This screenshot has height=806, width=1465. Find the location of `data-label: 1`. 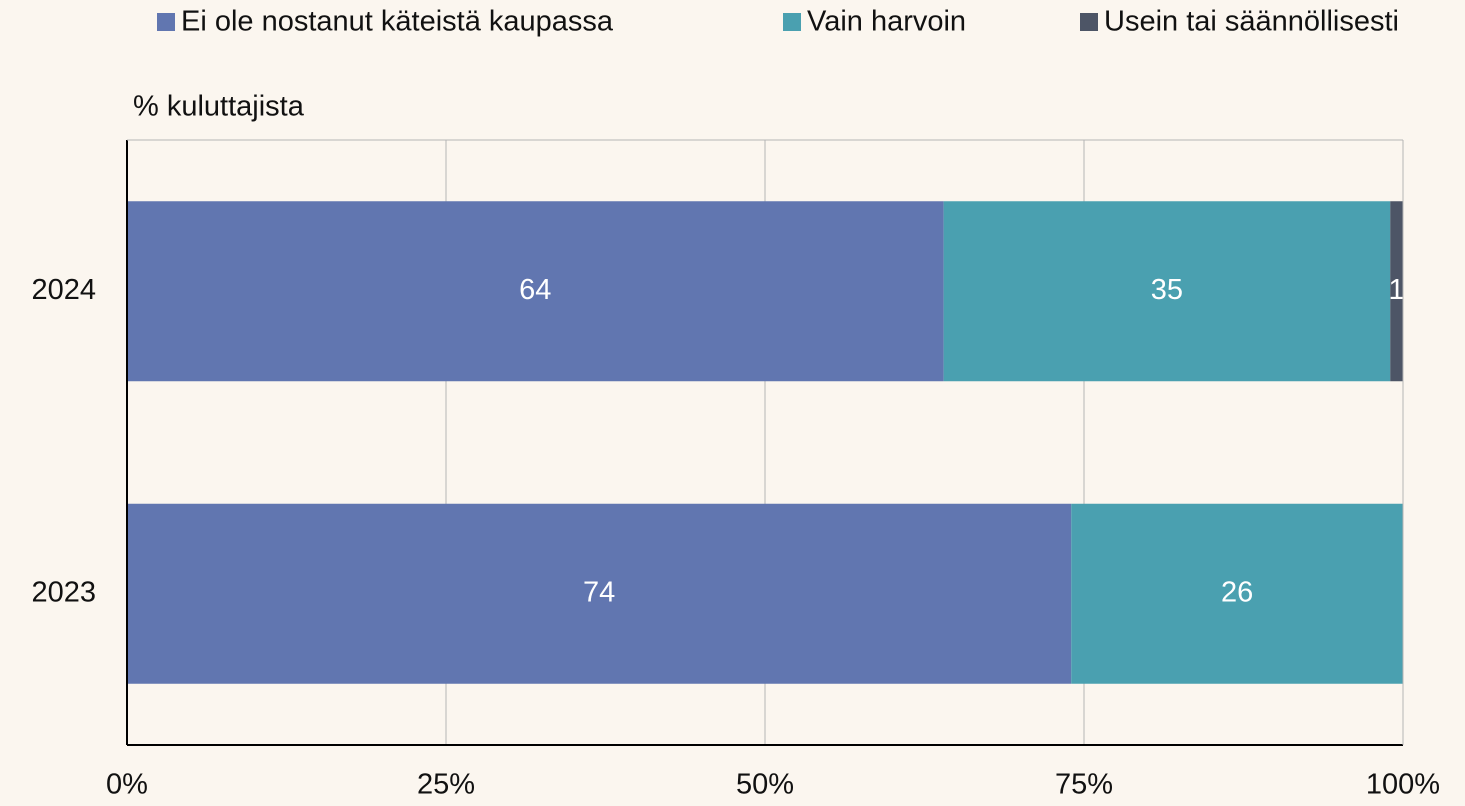

data-label: 1 is located at coordinates (1397, 290).